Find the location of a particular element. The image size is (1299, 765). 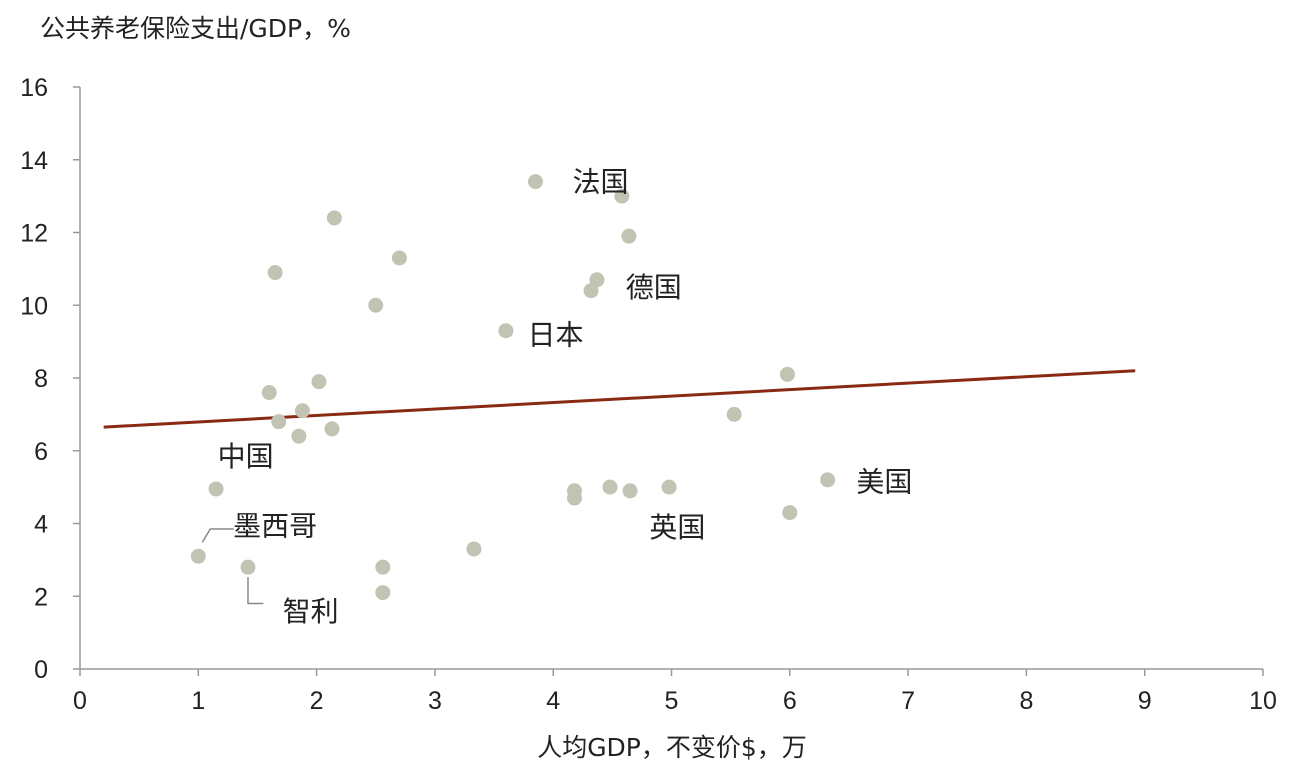

y-tick-label: 16 is located at coordinates (34, 88).